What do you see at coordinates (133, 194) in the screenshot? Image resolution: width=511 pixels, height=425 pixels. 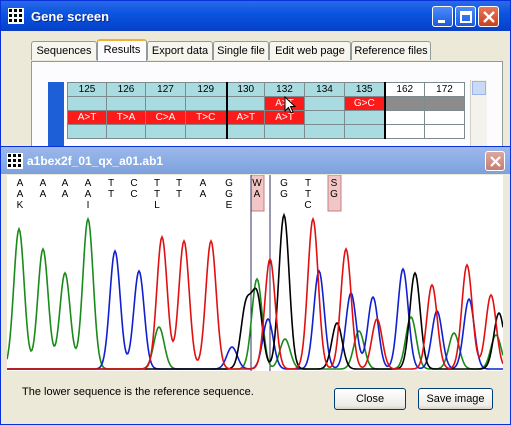 I see `base-call-reference: C` at bounding box center [133, 194].